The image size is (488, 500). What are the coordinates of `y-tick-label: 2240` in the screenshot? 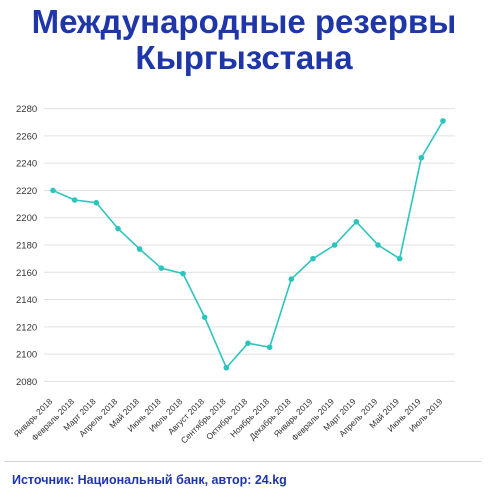 It's located at (26, 164).